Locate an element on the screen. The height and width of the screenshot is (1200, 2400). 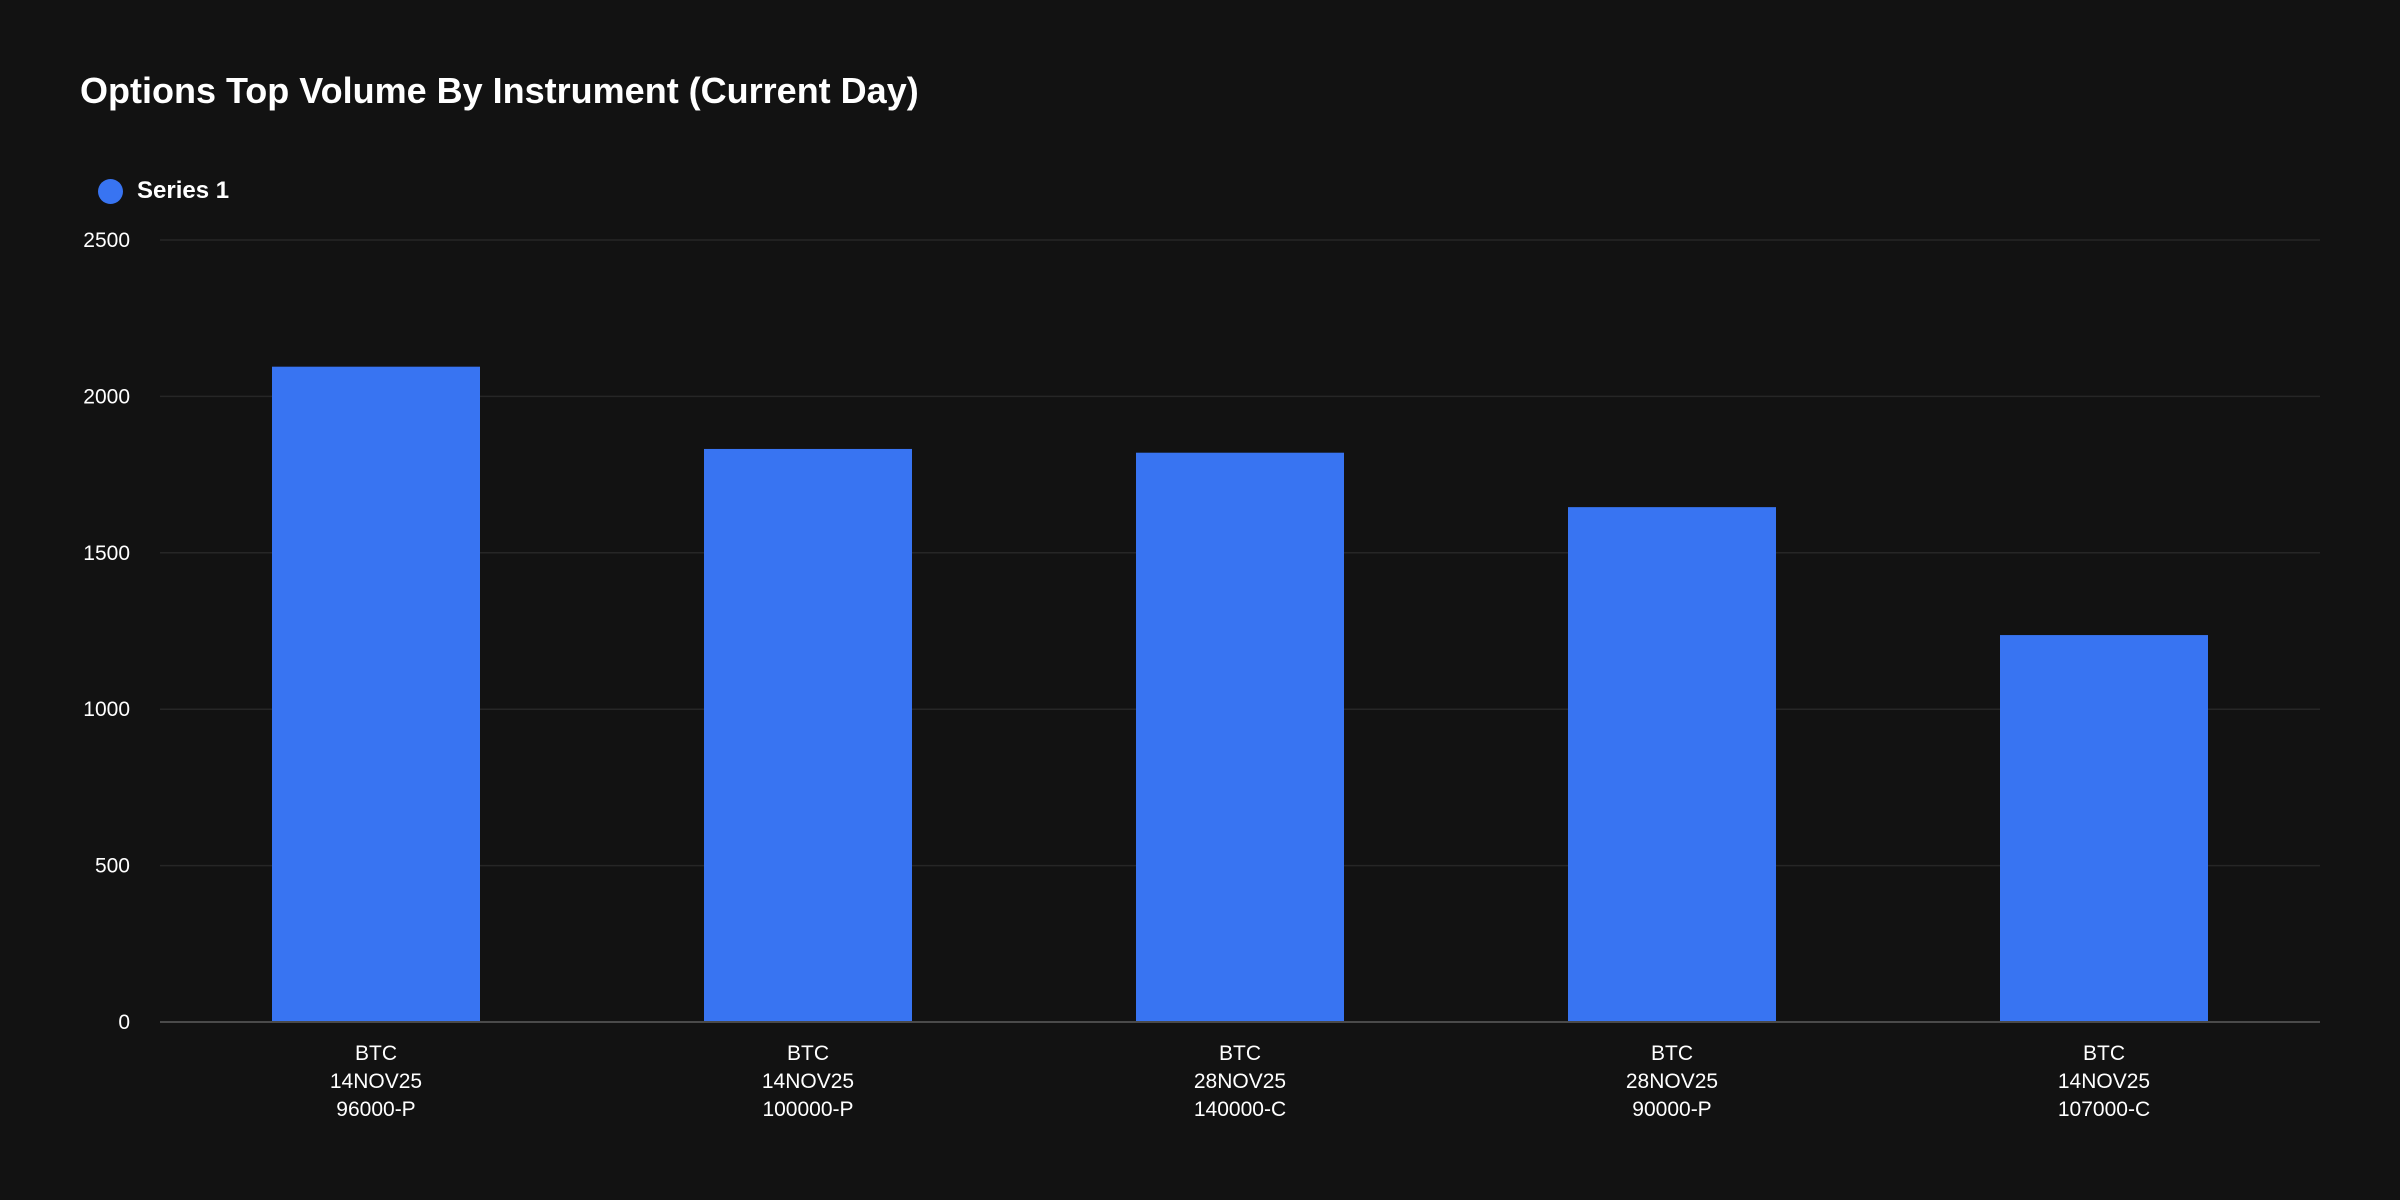
x-tick-label: BTC 28NOV25 90000-P is located at coordinates (1672, 1081).